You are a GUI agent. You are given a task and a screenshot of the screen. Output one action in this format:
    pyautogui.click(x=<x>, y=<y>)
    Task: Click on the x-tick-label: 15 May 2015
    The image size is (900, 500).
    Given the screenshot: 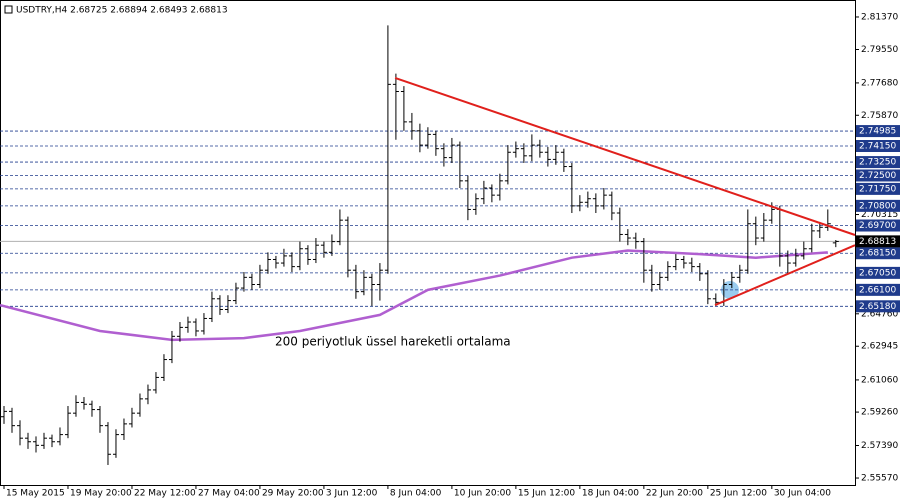 What is the action you would take?
    pyautogui.click(x=35, y=494)
    